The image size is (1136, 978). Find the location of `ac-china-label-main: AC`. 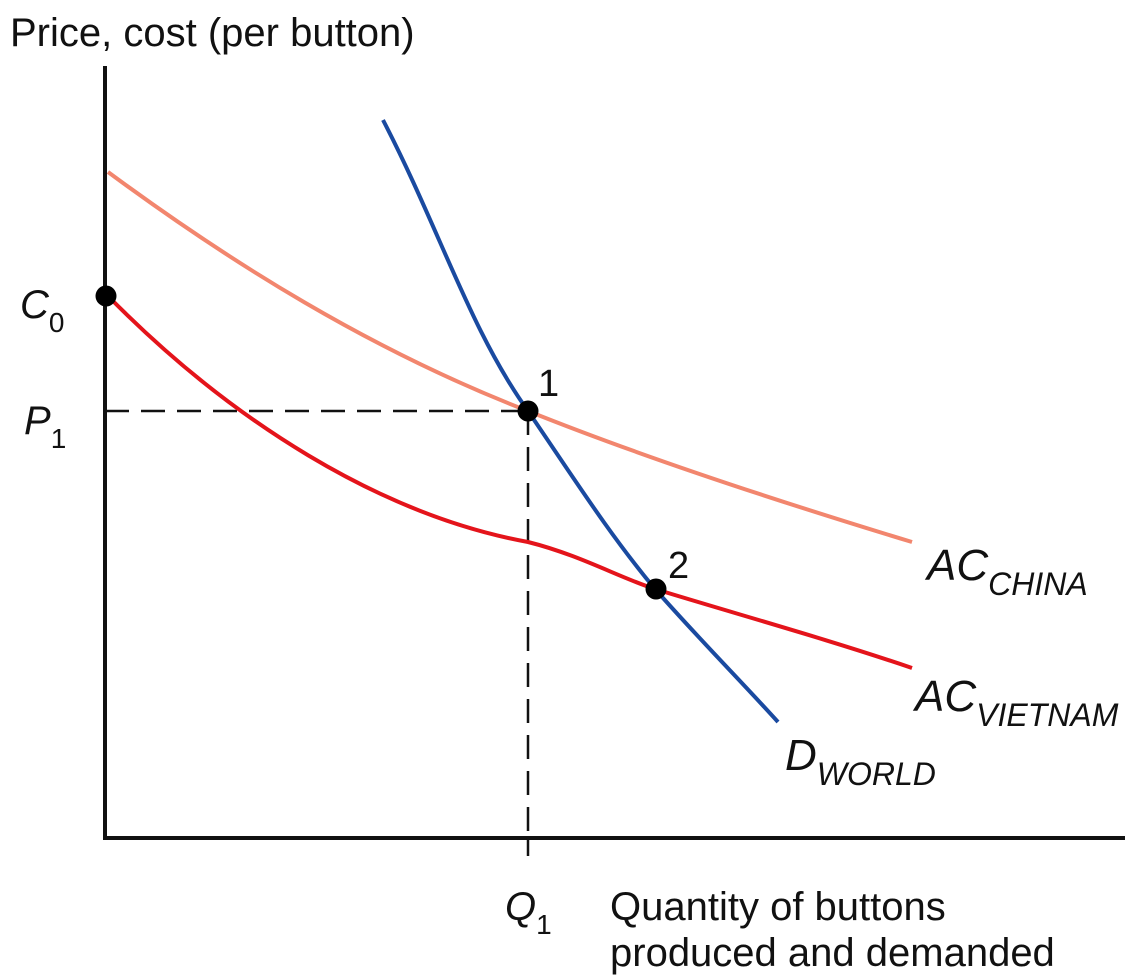

ac-china-label-main: AC is located at coordinates (956, 565).